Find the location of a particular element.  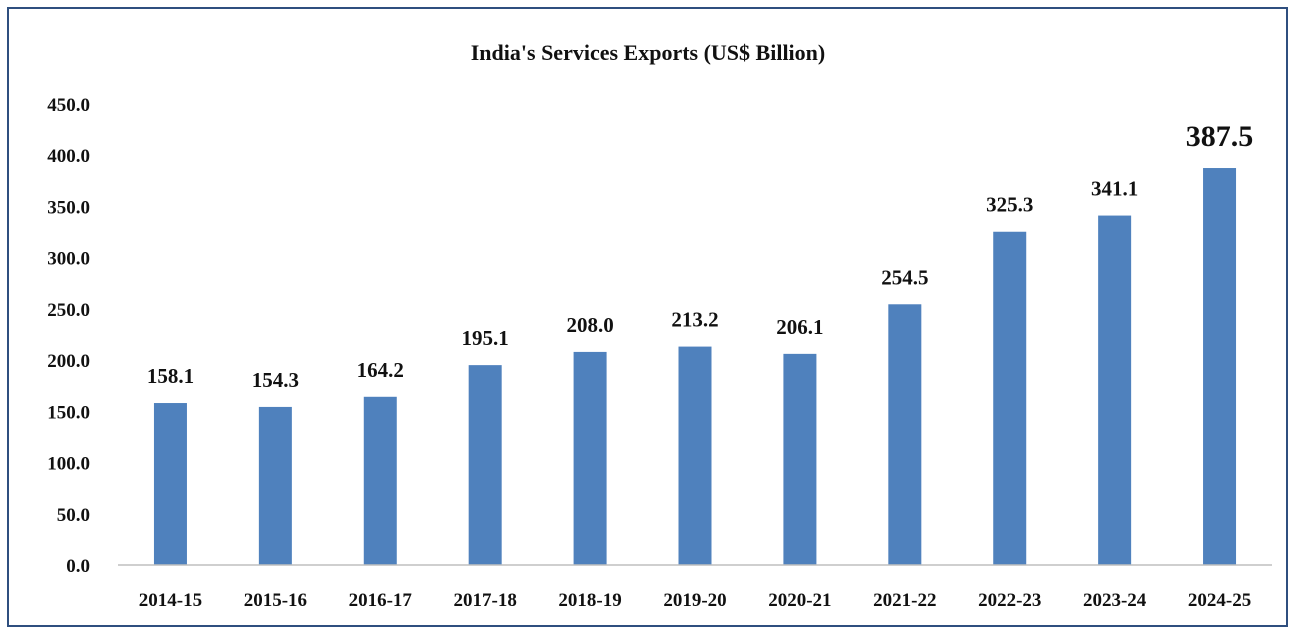

data-label: 164.2 is located at coordinates (380, 370).